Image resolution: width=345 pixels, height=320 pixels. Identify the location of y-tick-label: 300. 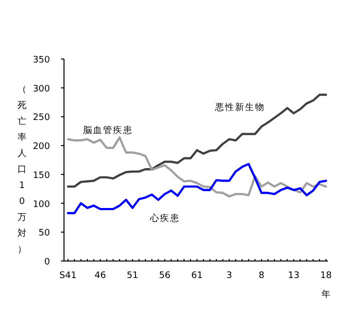
(41, 89).